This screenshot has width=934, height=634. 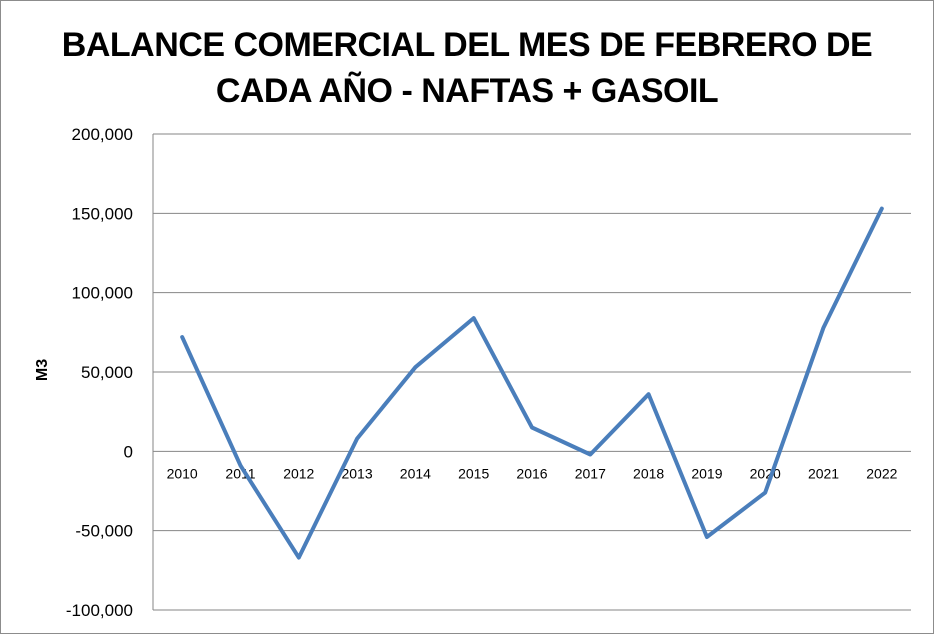 What do you see at coordinates (102, 293) in the screenshot?
I see `y-tick-label: 100,000` at bounding box center [102, 293].